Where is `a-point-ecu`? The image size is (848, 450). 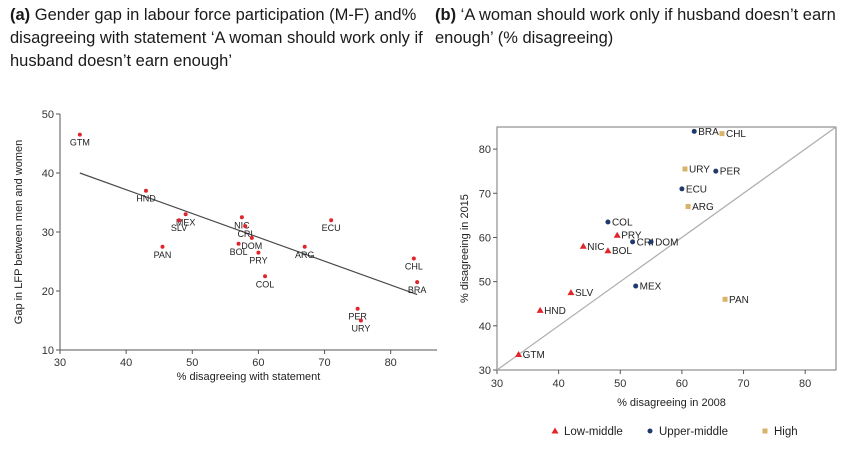
a-point-ecu is located at coordinates (331, 220).